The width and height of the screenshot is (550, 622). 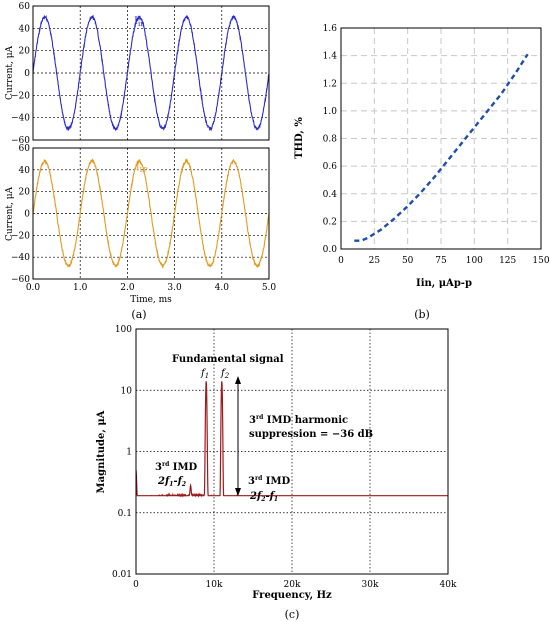 What do you see at coordinates (330, 222) in the screenshot?
I see `y-tick-label: 0.2` at bounding box center [330, 222].